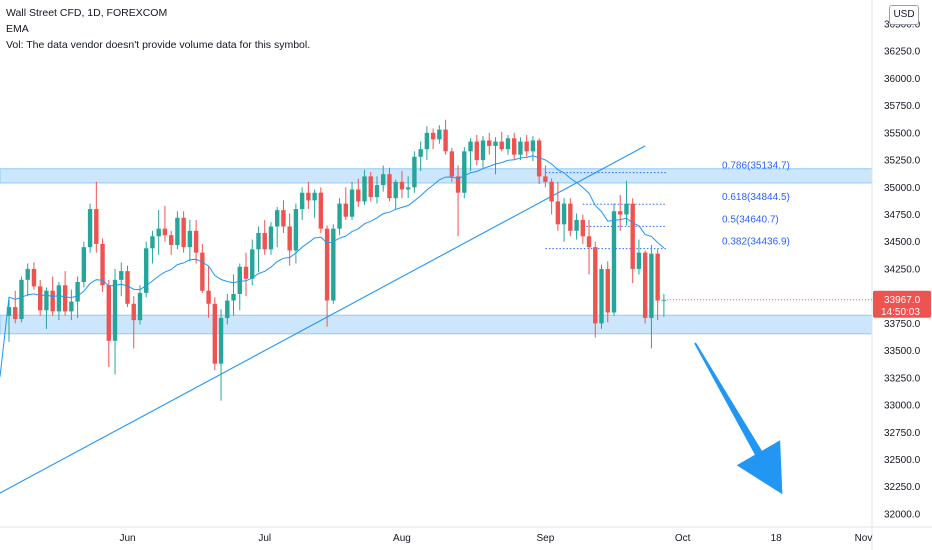  I want to click on symbol-title: Wall Street CFD, 1D, FOREXCOM, so click(87, 13).